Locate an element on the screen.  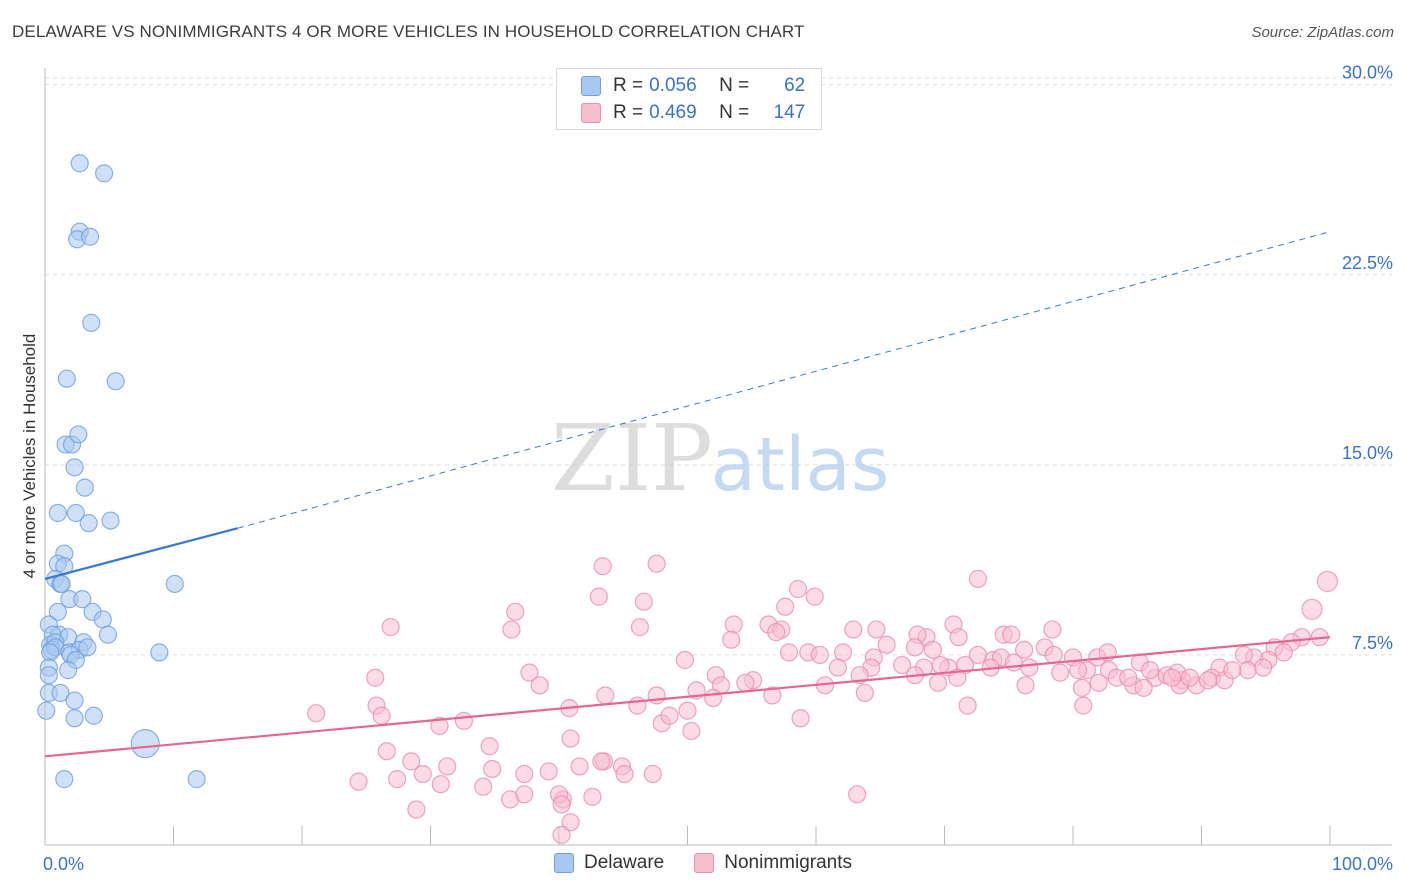
series-legend-delaware: Delaware is located at coordinates (609, 863).